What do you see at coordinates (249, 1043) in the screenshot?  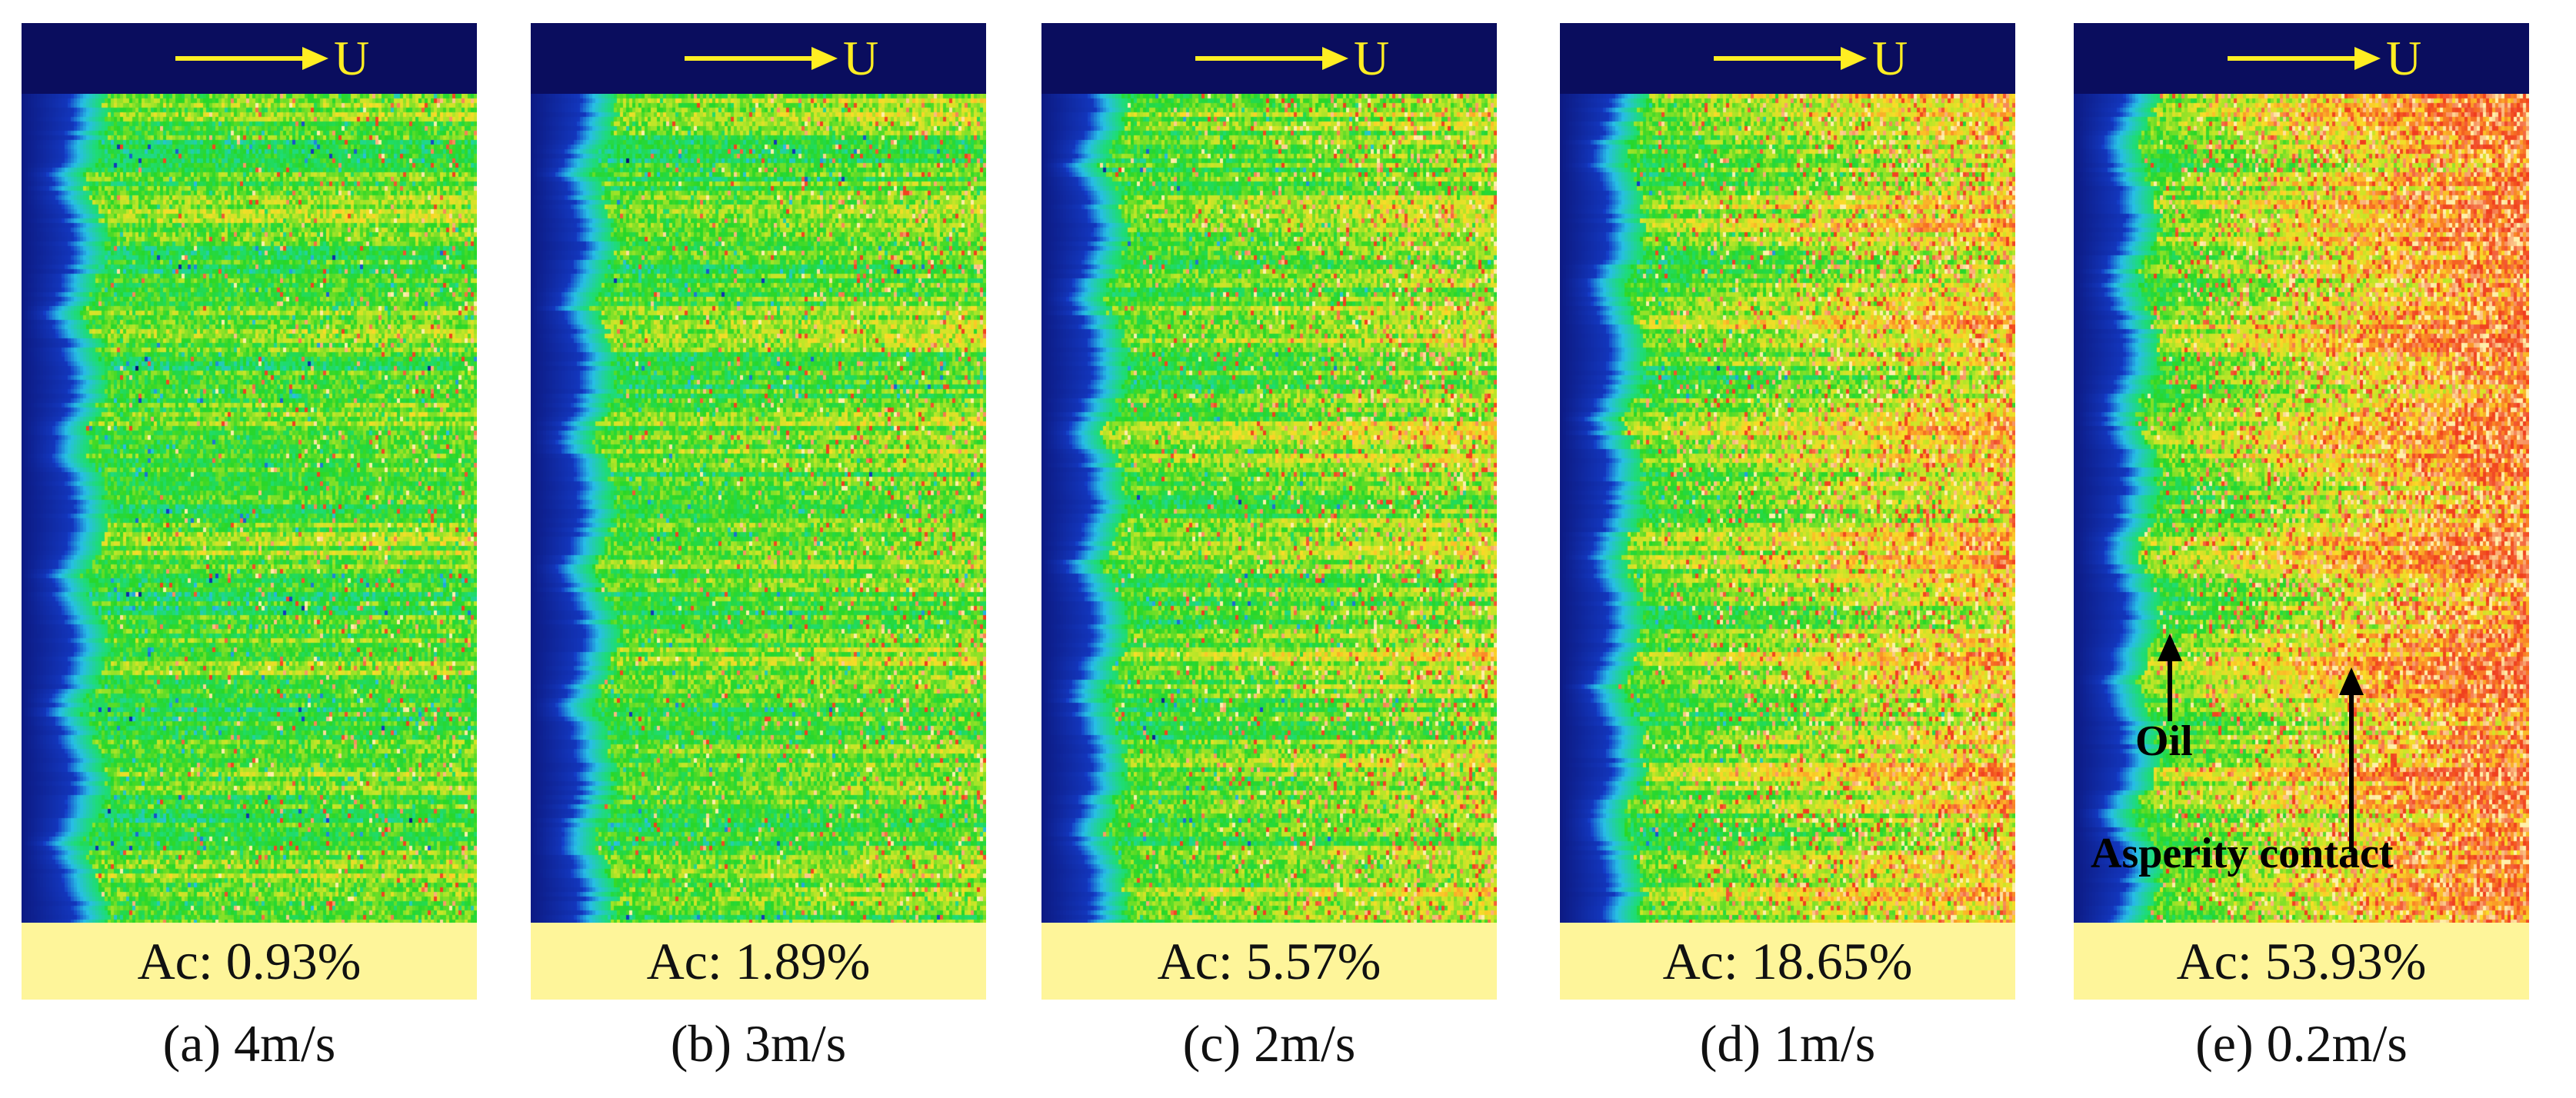 I see `panel-caption: (a) 4m/s` at bounding box center [249, 1043].